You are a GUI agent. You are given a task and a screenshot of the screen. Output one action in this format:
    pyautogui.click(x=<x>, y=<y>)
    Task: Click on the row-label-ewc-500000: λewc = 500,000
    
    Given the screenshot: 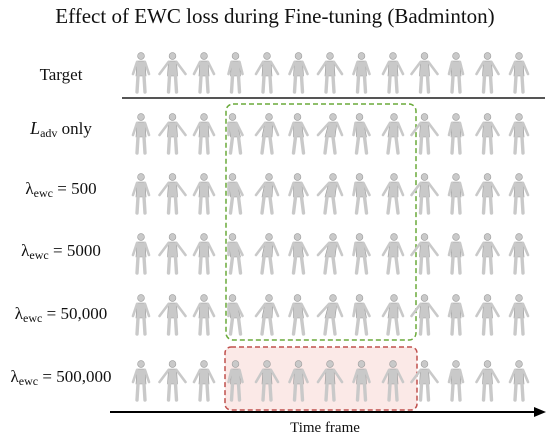 What is the action you would take?
    pyautogui.click(x=61, y=377)
    